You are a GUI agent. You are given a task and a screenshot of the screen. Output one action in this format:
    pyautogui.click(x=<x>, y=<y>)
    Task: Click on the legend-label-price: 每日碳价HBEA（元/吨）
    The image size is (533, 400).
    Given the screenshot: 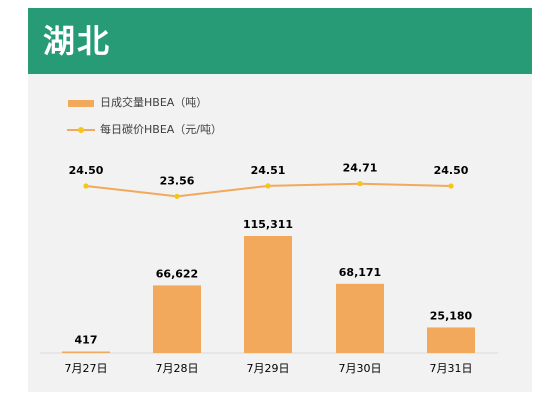 What is the action you would take?
    pyautogui.click(x=161, y=129)
    